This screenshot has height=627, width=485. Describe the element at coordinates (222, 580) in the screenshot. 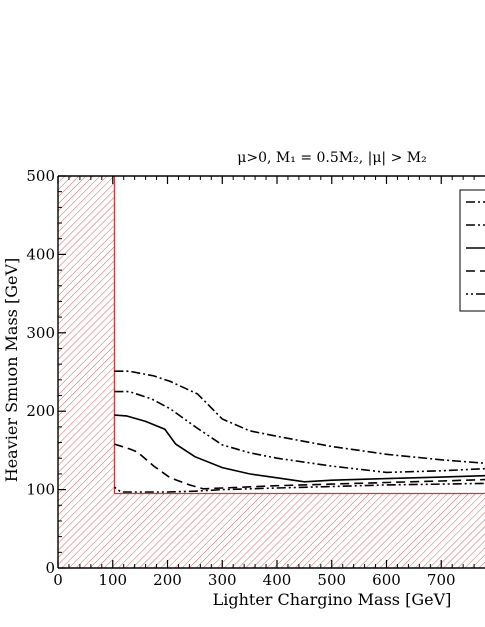

I see `x-tick-label: 300` at that location.